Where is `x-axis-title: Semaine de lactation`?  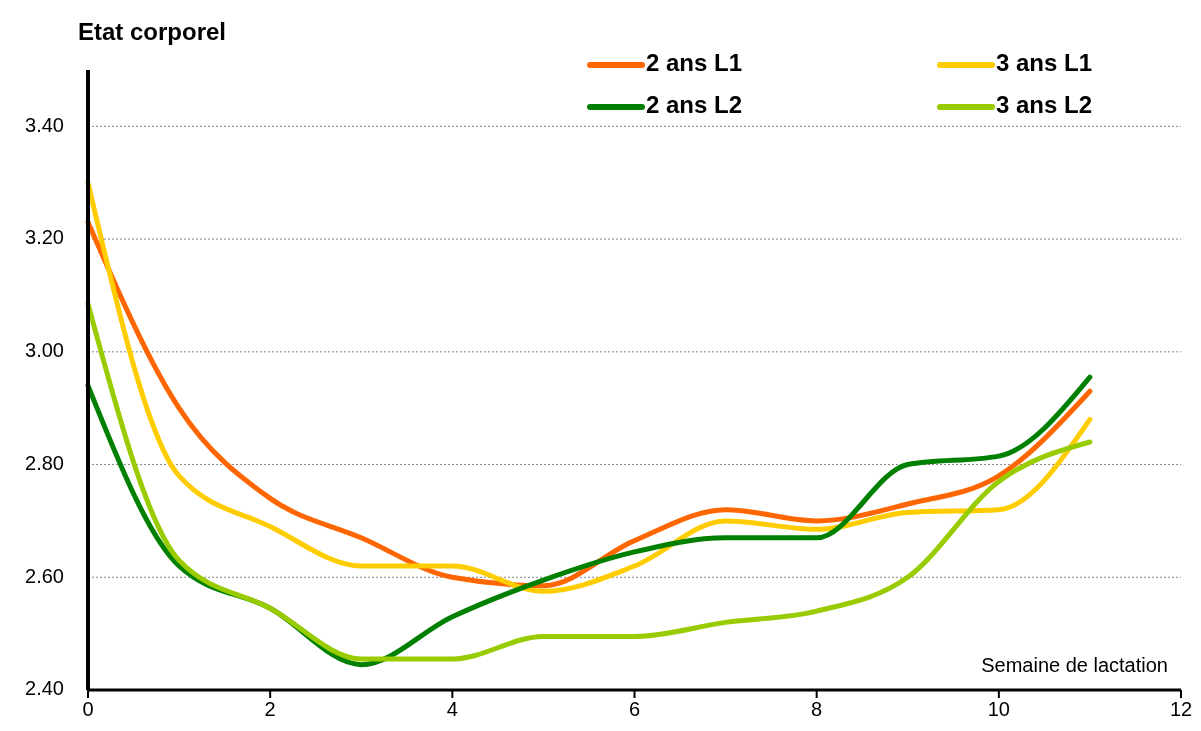 x-axis-title: Semaine de lactation is located at coordinates (1074, 665).